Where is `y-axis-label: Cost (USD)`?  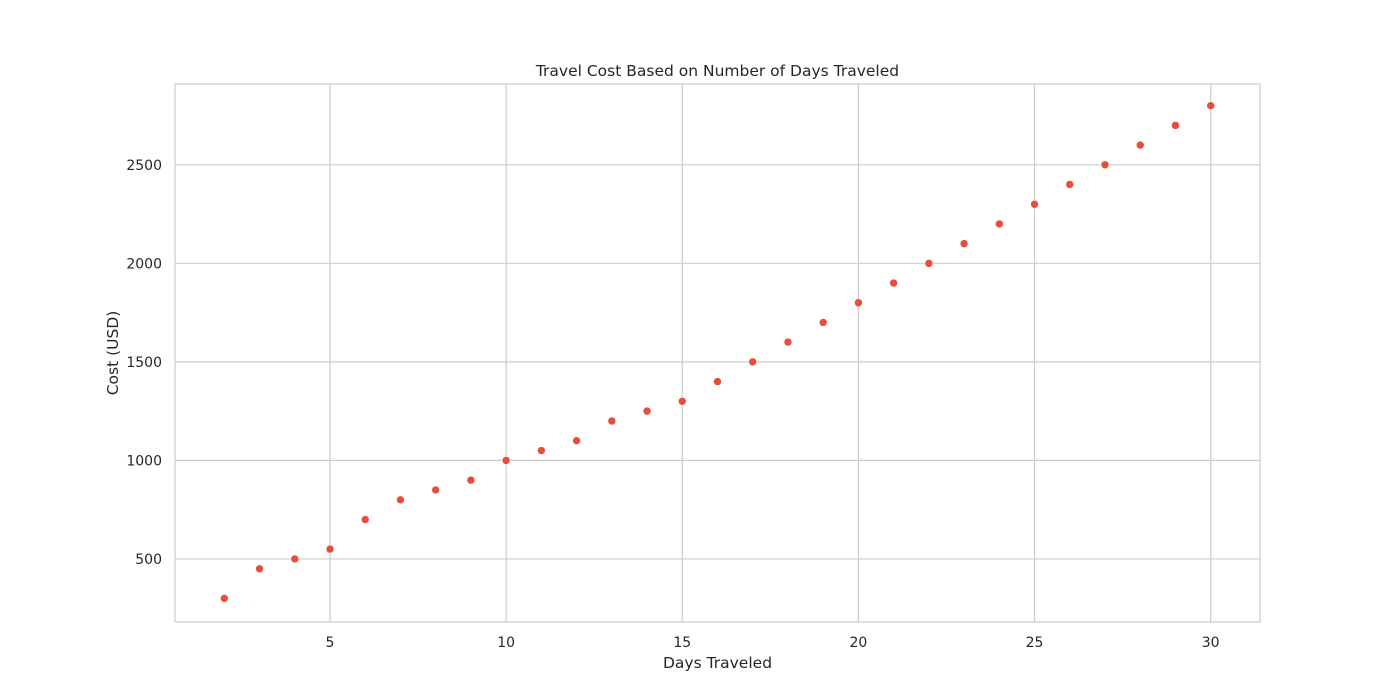 y-axis-label: Cost (USD) is located at coordinates (113, 353).